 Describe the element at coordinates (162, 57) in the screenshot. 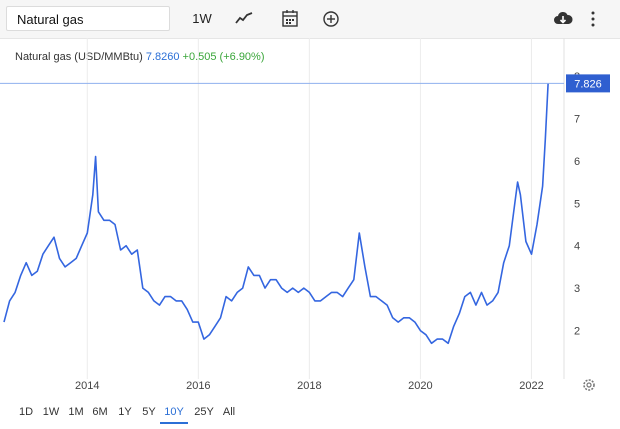

I see `last-price: 7.8260` at that location.